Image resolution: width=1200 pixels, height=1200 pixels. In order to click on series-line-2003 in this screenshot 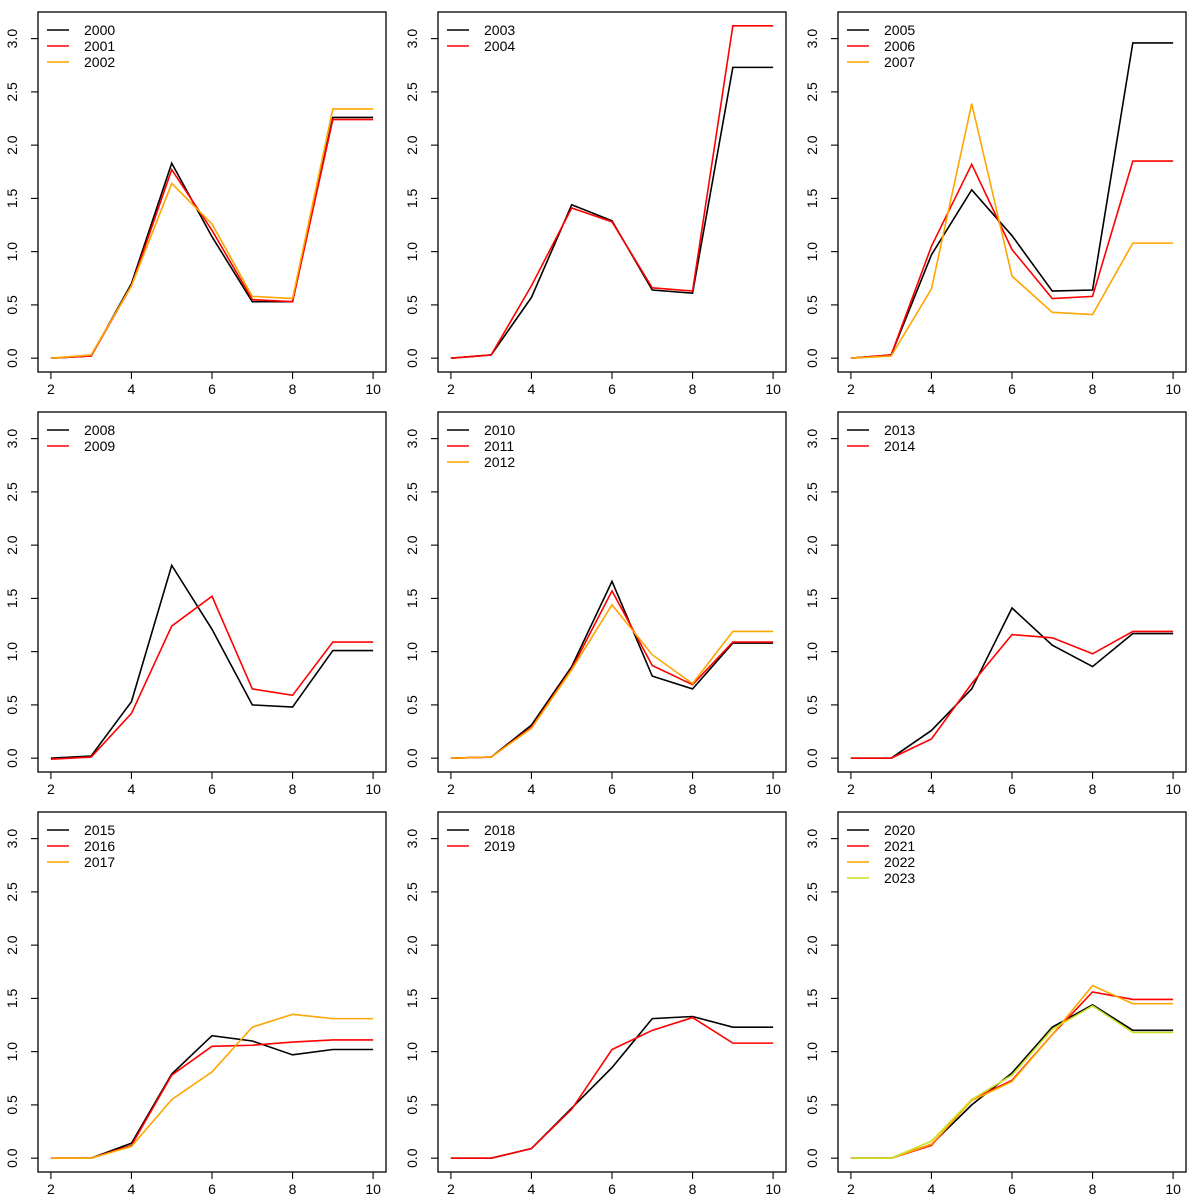, I will do `click(612, 212)`.